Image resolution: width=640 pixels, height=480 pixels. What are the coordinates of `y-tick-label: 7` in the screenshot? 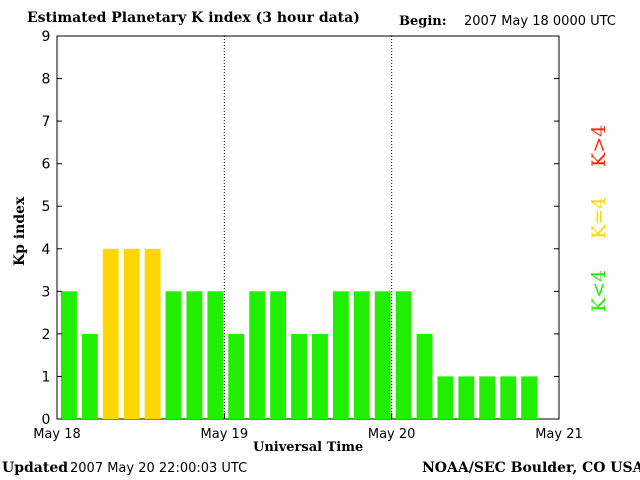 It's located at (46, 122).